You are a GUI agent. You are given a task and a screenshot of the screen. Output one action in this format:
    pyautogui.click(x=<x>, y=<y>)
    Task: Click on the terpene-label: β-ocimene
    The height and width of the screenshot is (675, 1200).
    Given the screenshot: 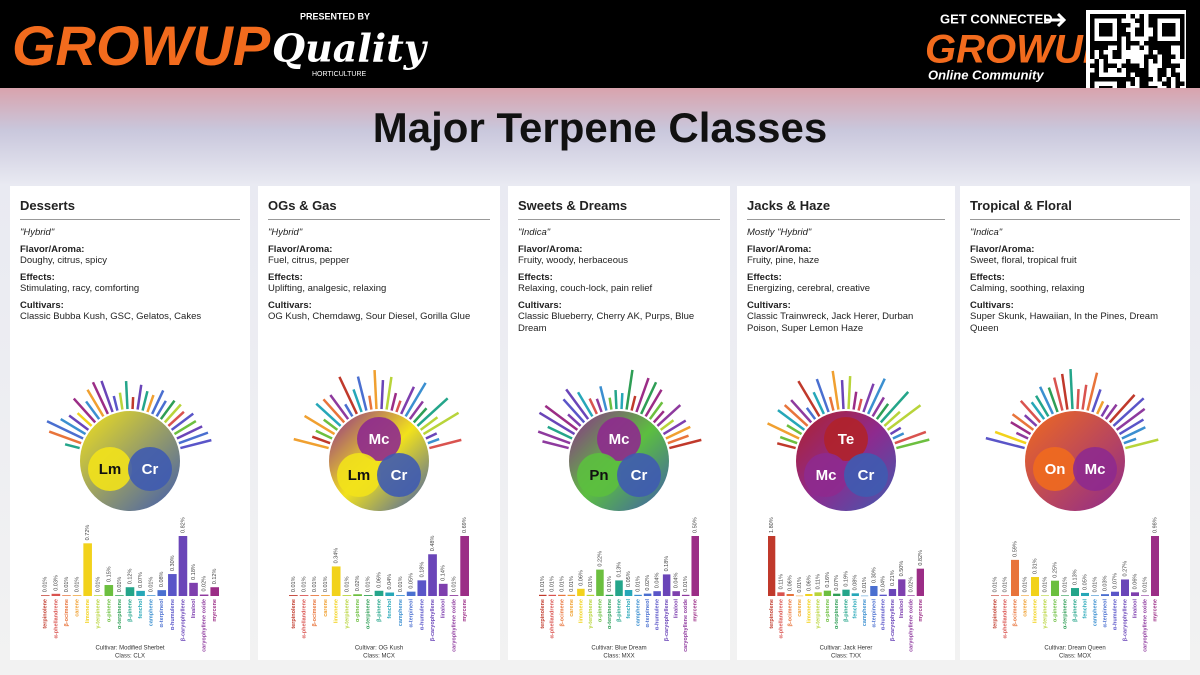 What is the action you would take?
    pyautogui.click(x=67, y=613)
    